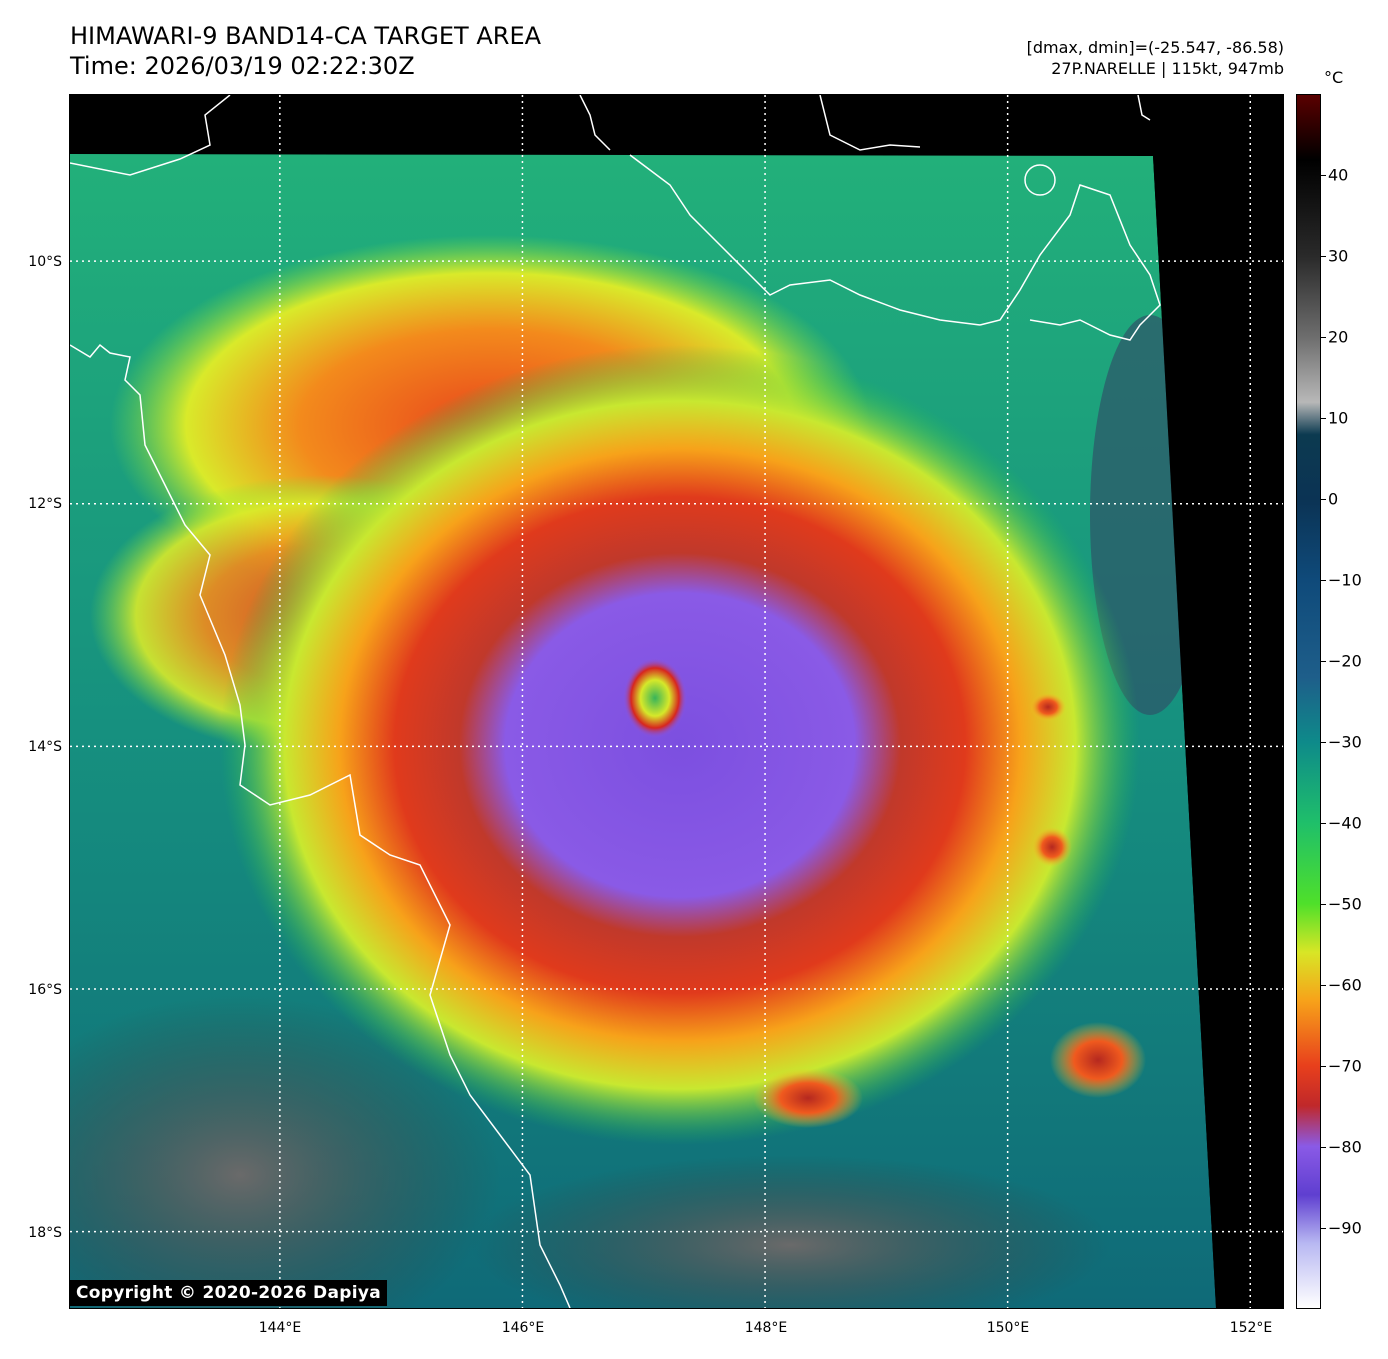 The image size is (1388, 1359). I want to click on lon-label-150e: 150°E, so click(1008, 1328).